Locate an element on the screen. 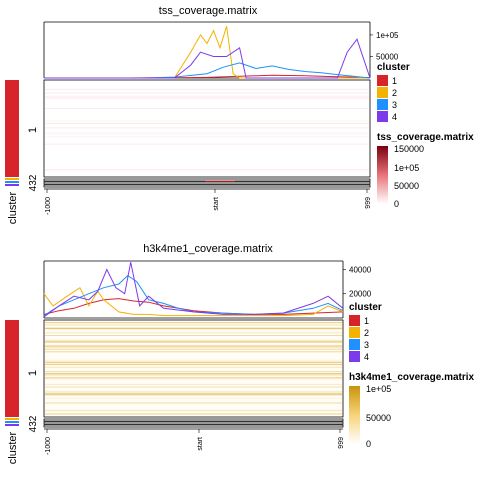 This screenshot has height=480, width=480. panel2-row-axis-label: cluster is located at coordinates (13, 447).